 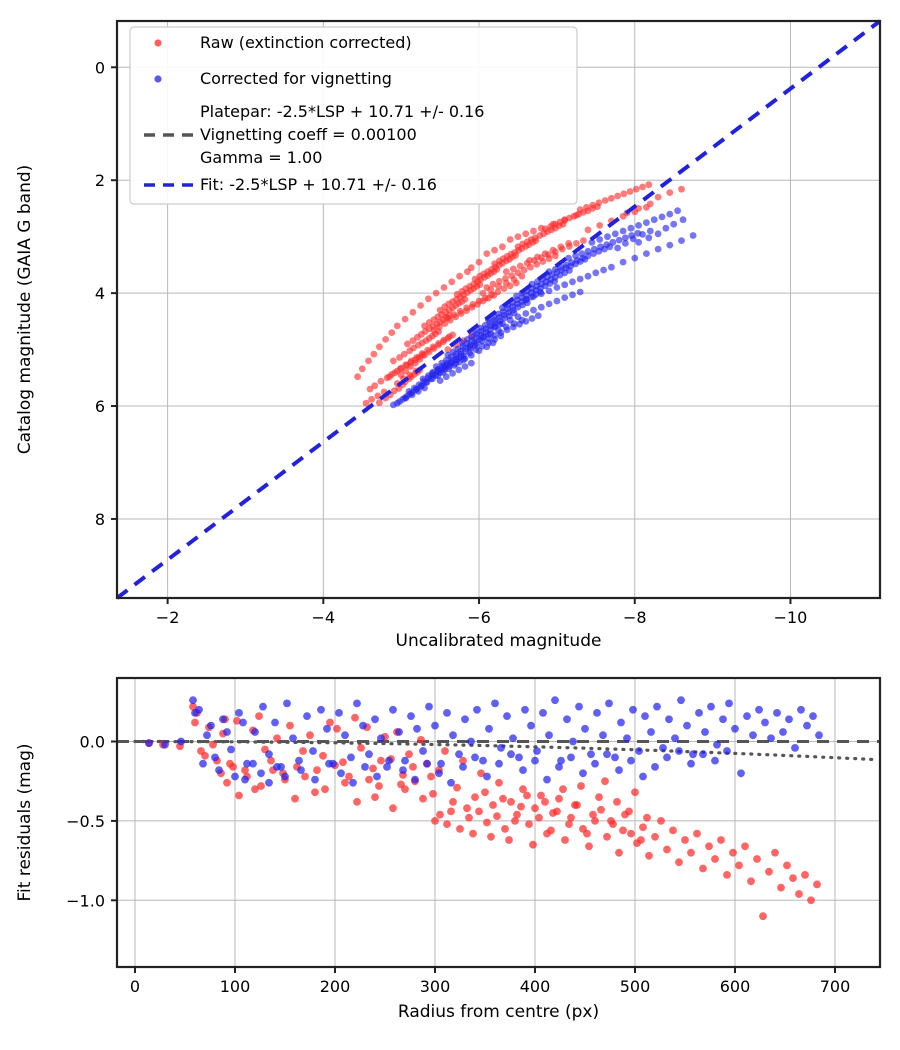 I want to click on tick-label-y-top: 0, so click(x=100, y=67).